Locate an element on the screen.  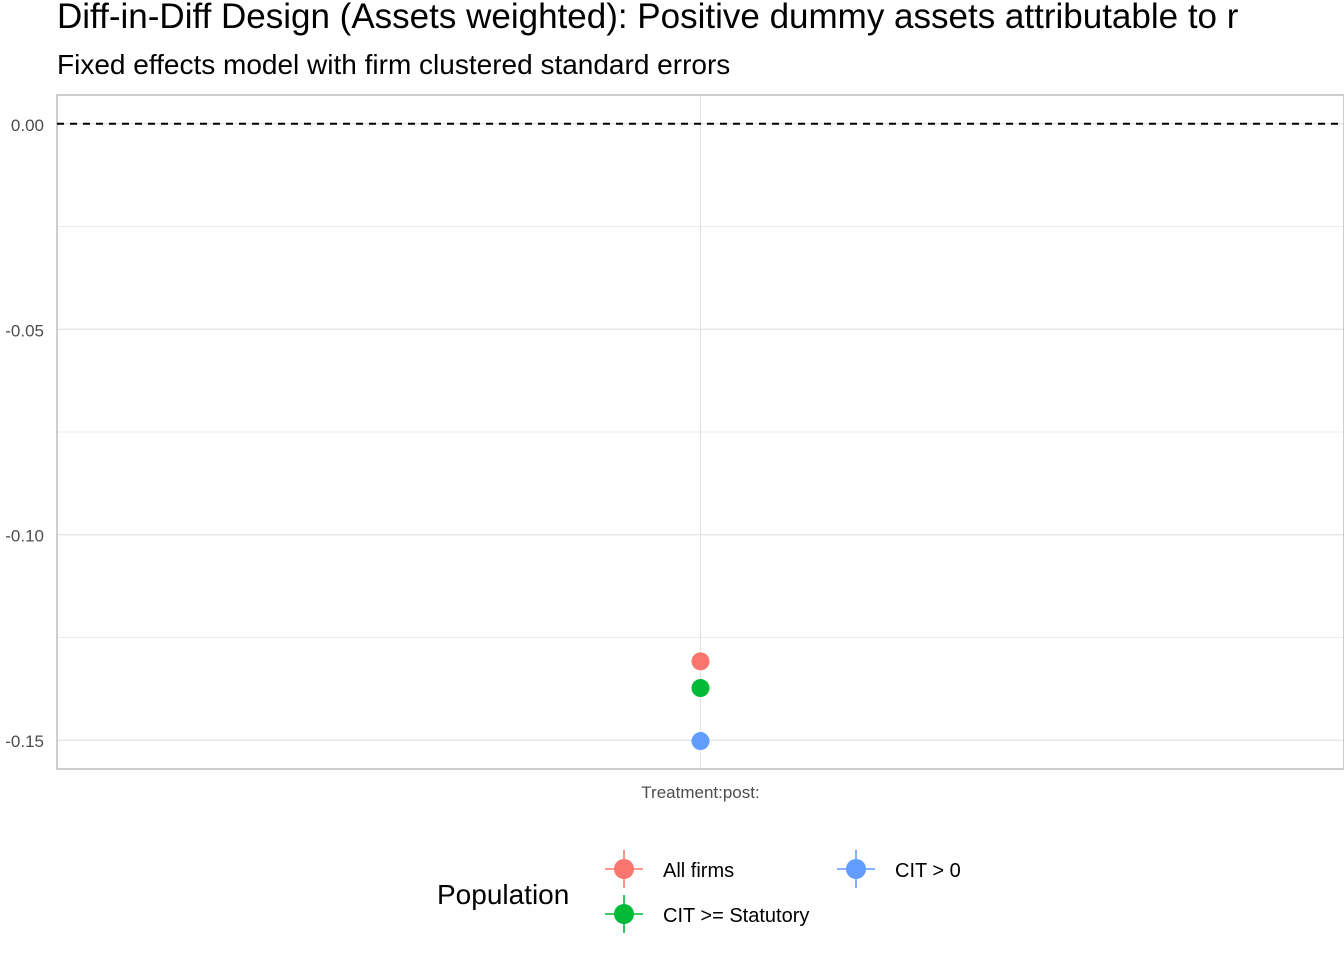
legend-label: CIT > 0 is located at coordinates (928, 871).